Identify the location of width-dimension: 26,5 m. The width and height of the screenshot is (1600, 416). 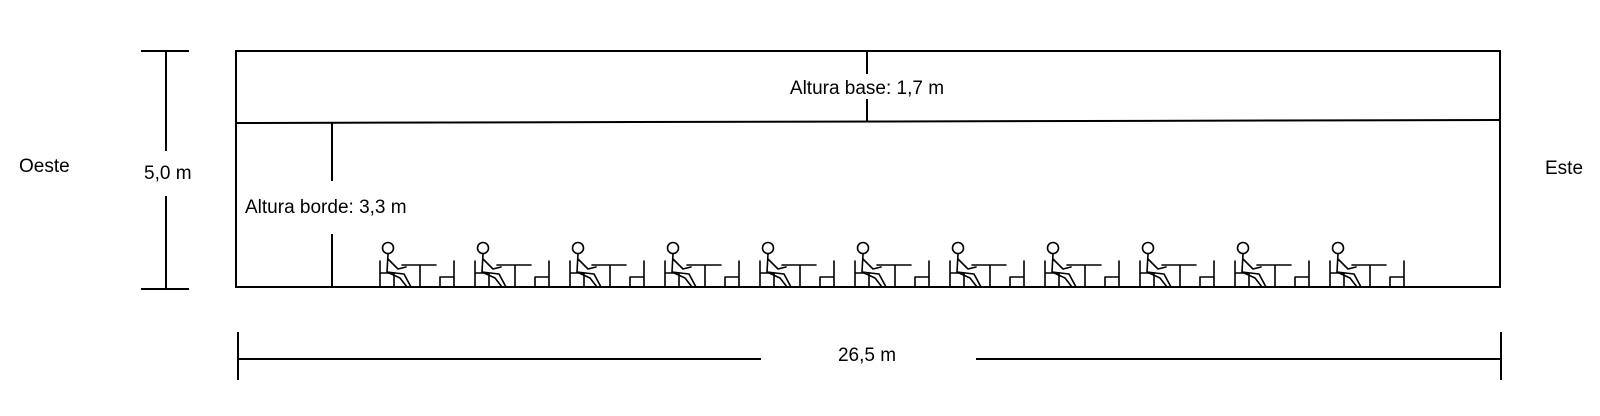
(869, 356).